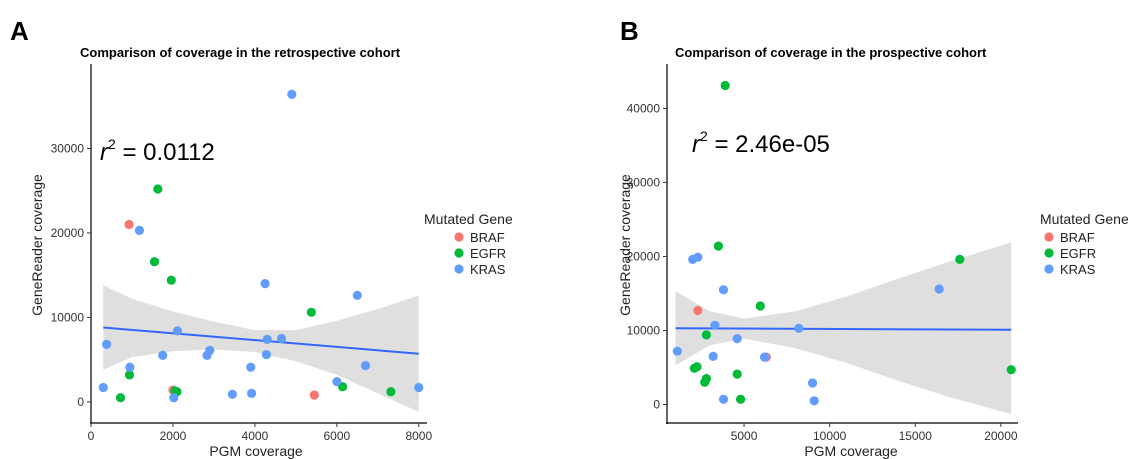  I want to click on y-axis-title-b: GeneReader coverage, so click(625, 245).